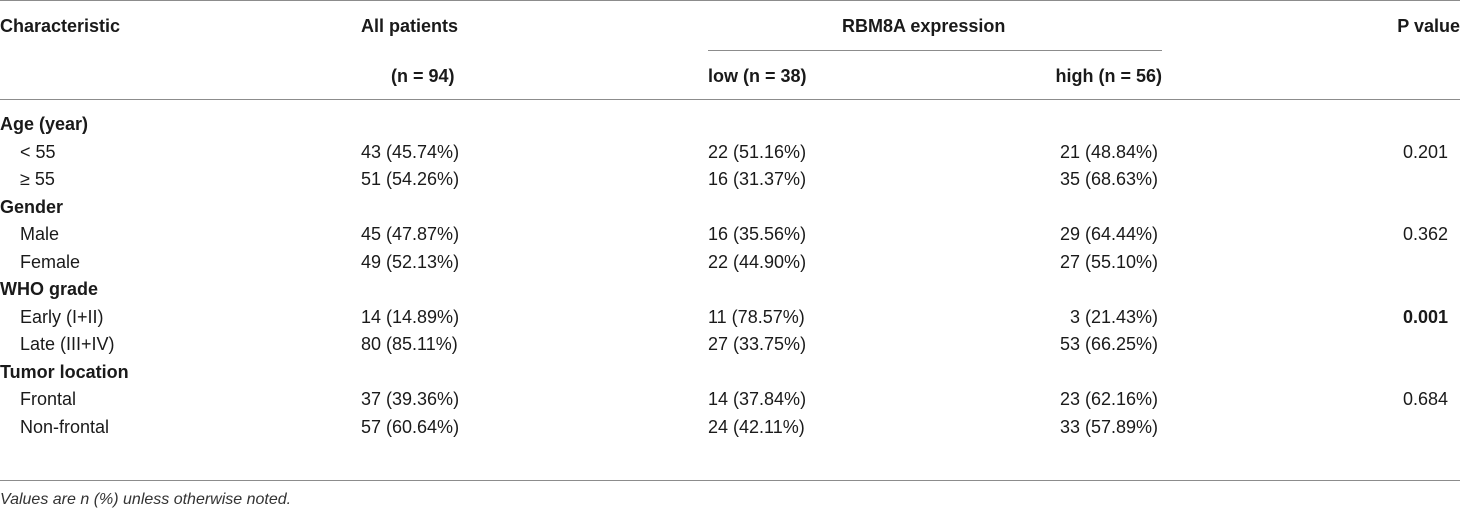 The width and height of the screenshot is (1460, 511). What do you see at coordinates (40, 234) in the screenshot?
I see `row-label: Male` at bounding box center [40, 234].